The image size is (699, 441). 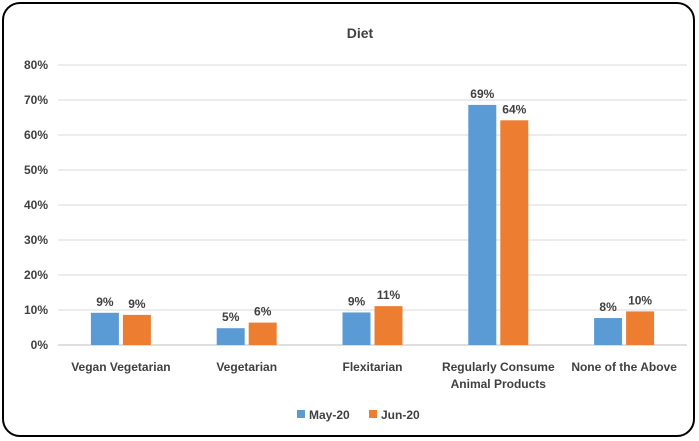 What do you see at coordinates (624, 367) in the screenshot?
I see `x-category-label: None of the Above` at bounding box center [624, 367].